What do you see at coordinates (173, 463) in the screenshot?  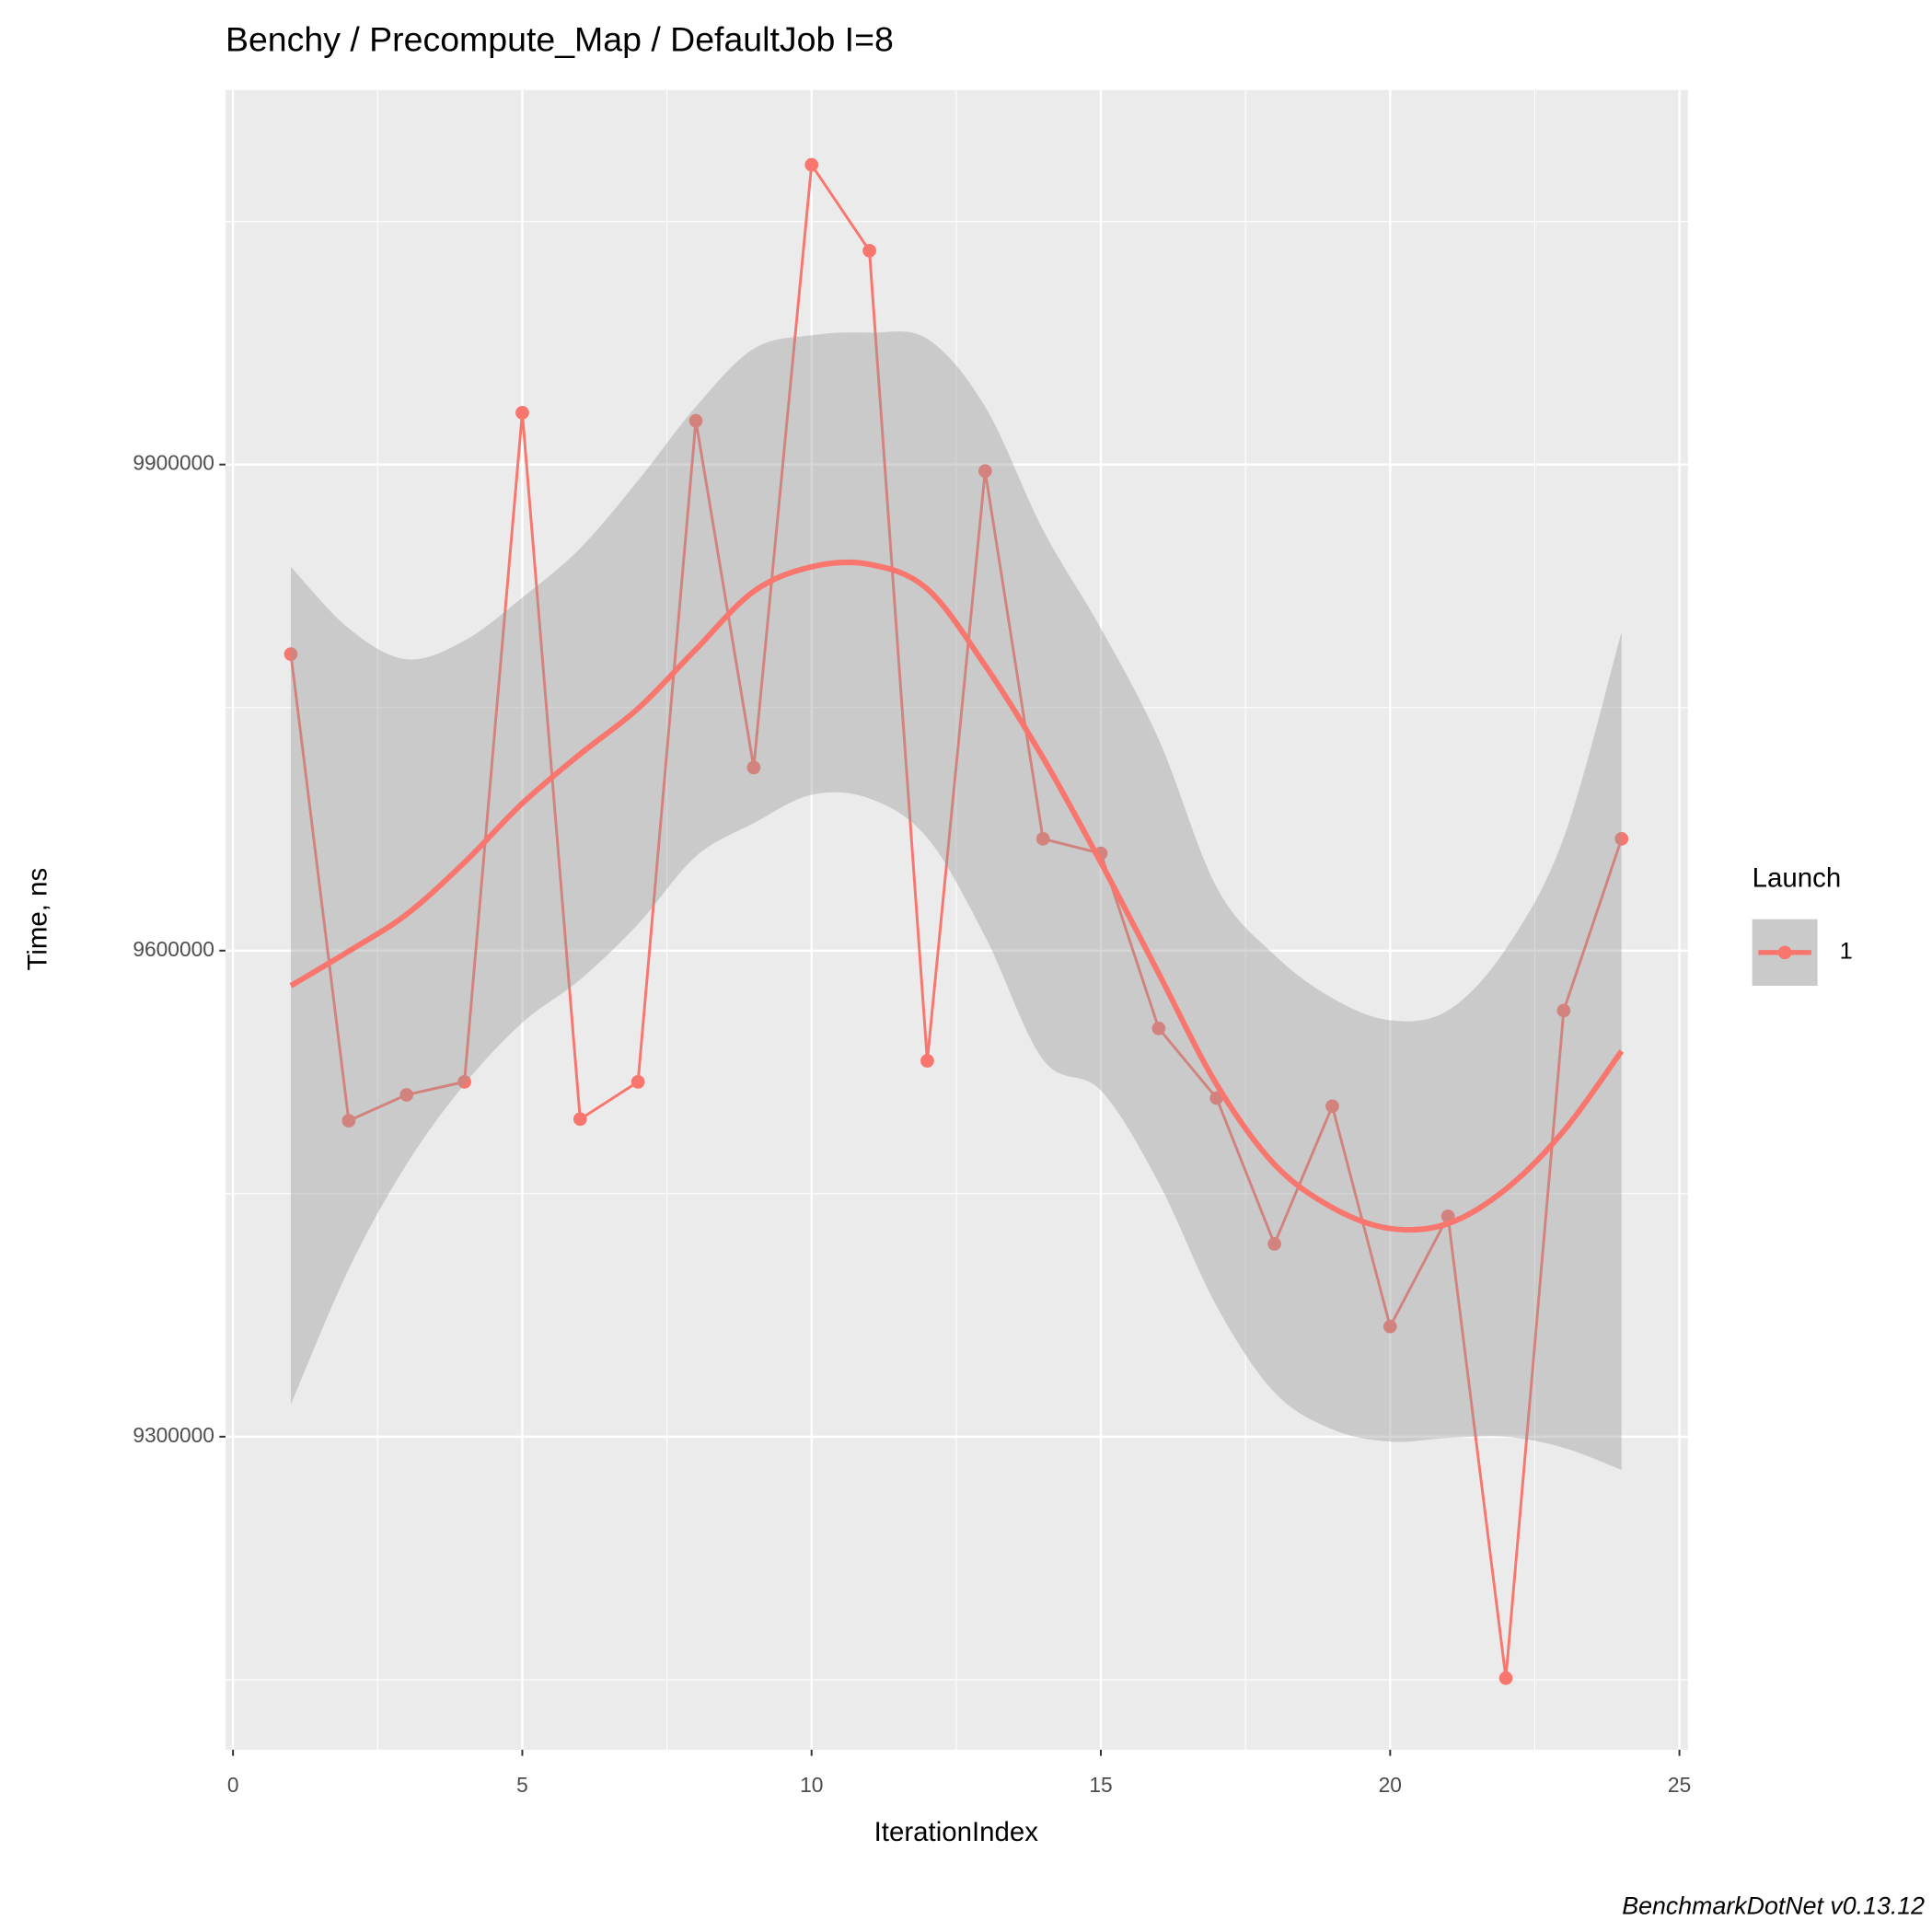 I see `y-tick-label: 9900000` at bounding box center [173, 463].